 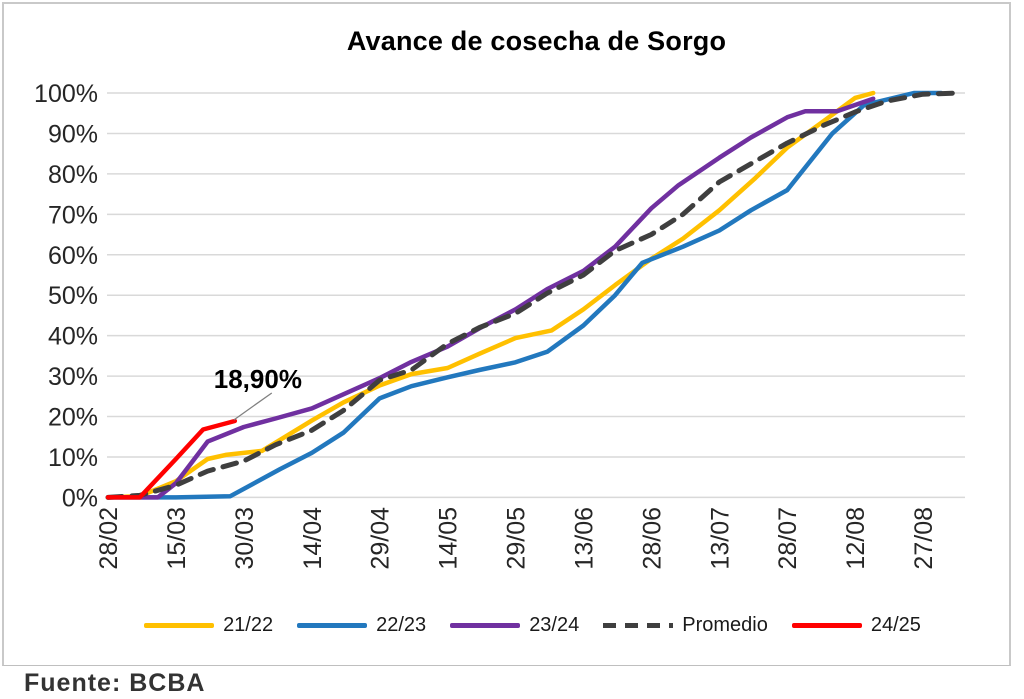 What do you see at coordinates (73, 256) in the screenshot?
I see `y-tick-label-60: 60%` at bounding box center [73, 256].